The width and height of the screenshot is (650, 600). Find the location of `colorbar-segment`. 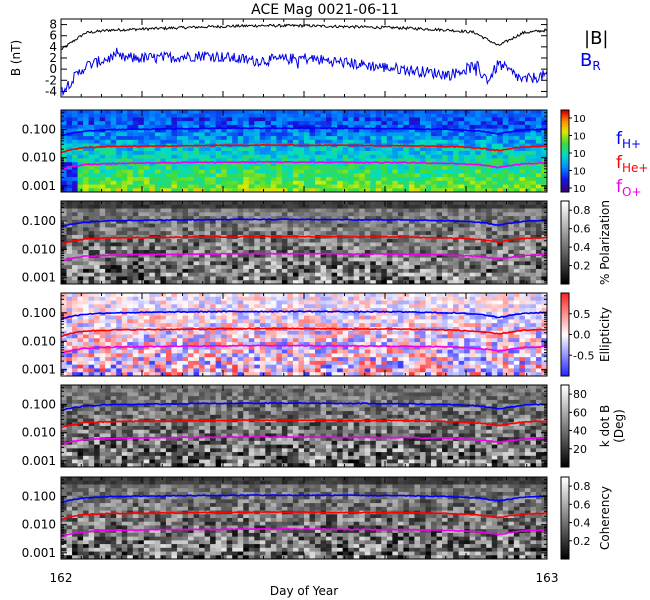

colorbar-segment is located at coordinates (565, 283).